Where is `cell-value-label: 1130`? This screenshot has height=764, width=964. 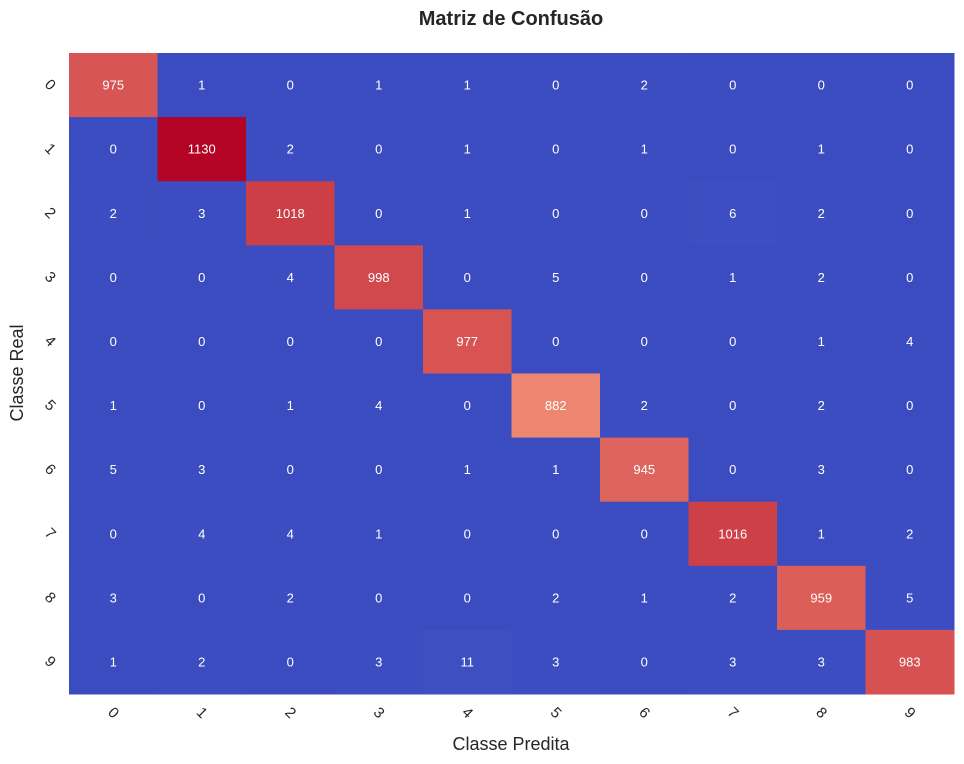
cell-value-label: 1130 is located at coordinates (202, 149).